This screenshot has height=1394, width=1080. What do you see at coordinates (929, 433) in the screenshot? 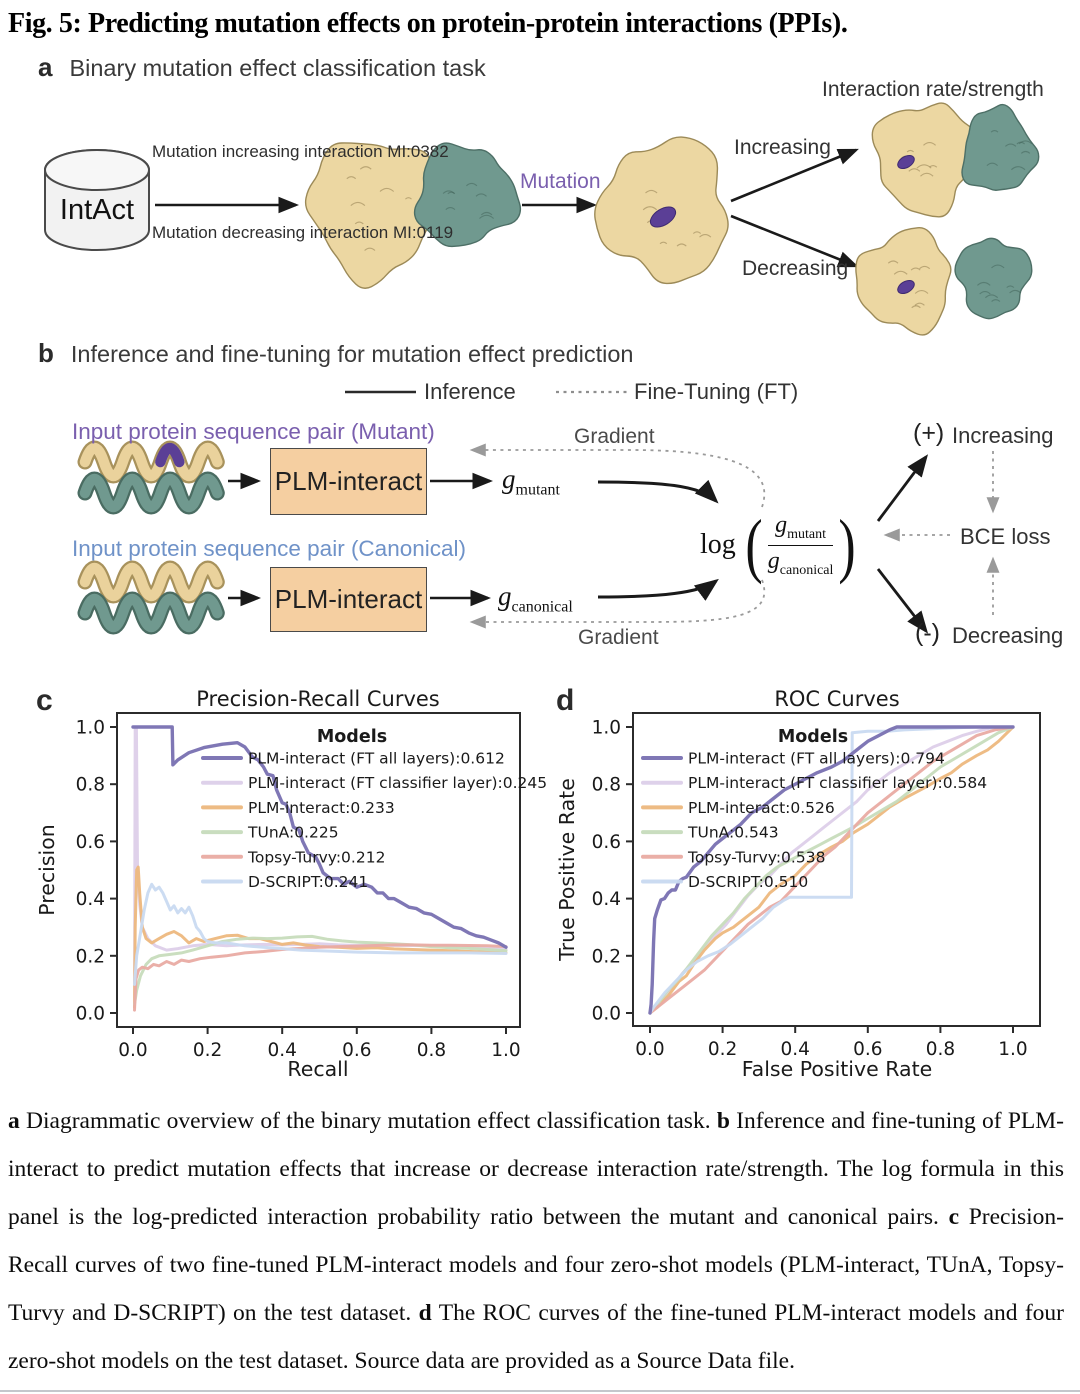
I see `plus-sign: (+)` at bounding box center [929, 433].